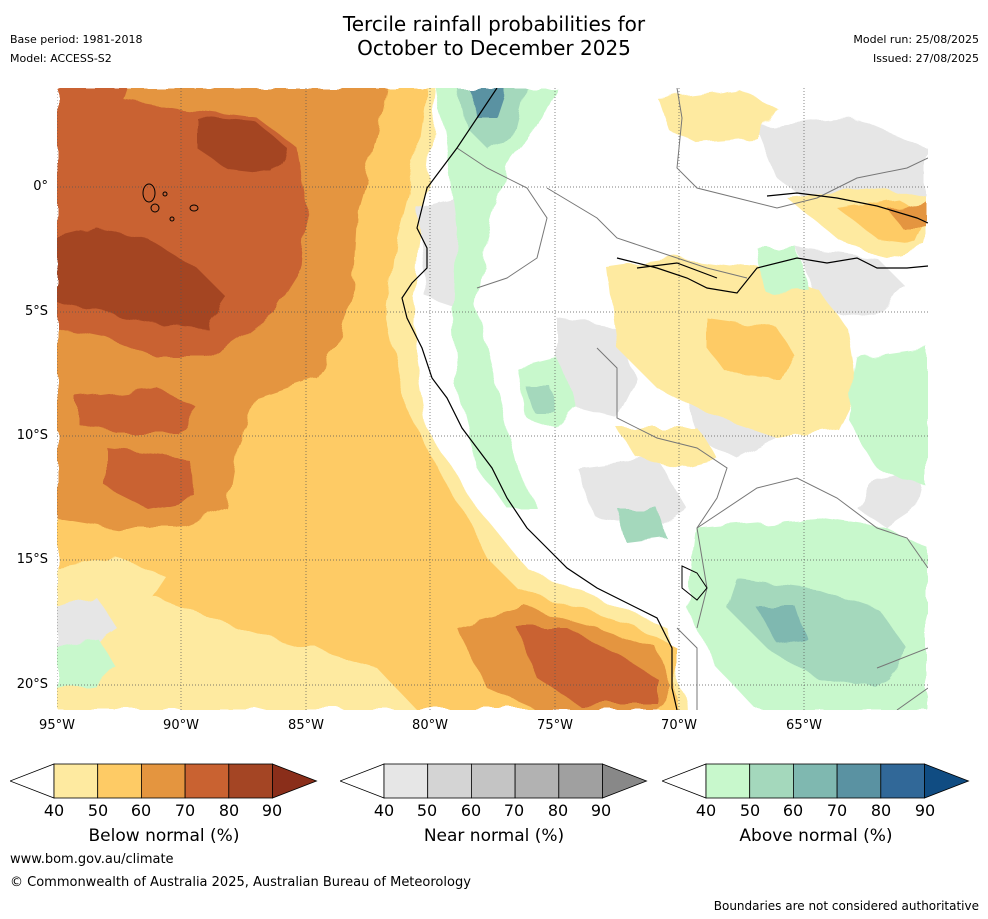 The height and width of the screenshot is (919, 988). I want to click on meta-right: Model run: 25/08/2025 Issued: 27/08/2025, so click(916, 49).